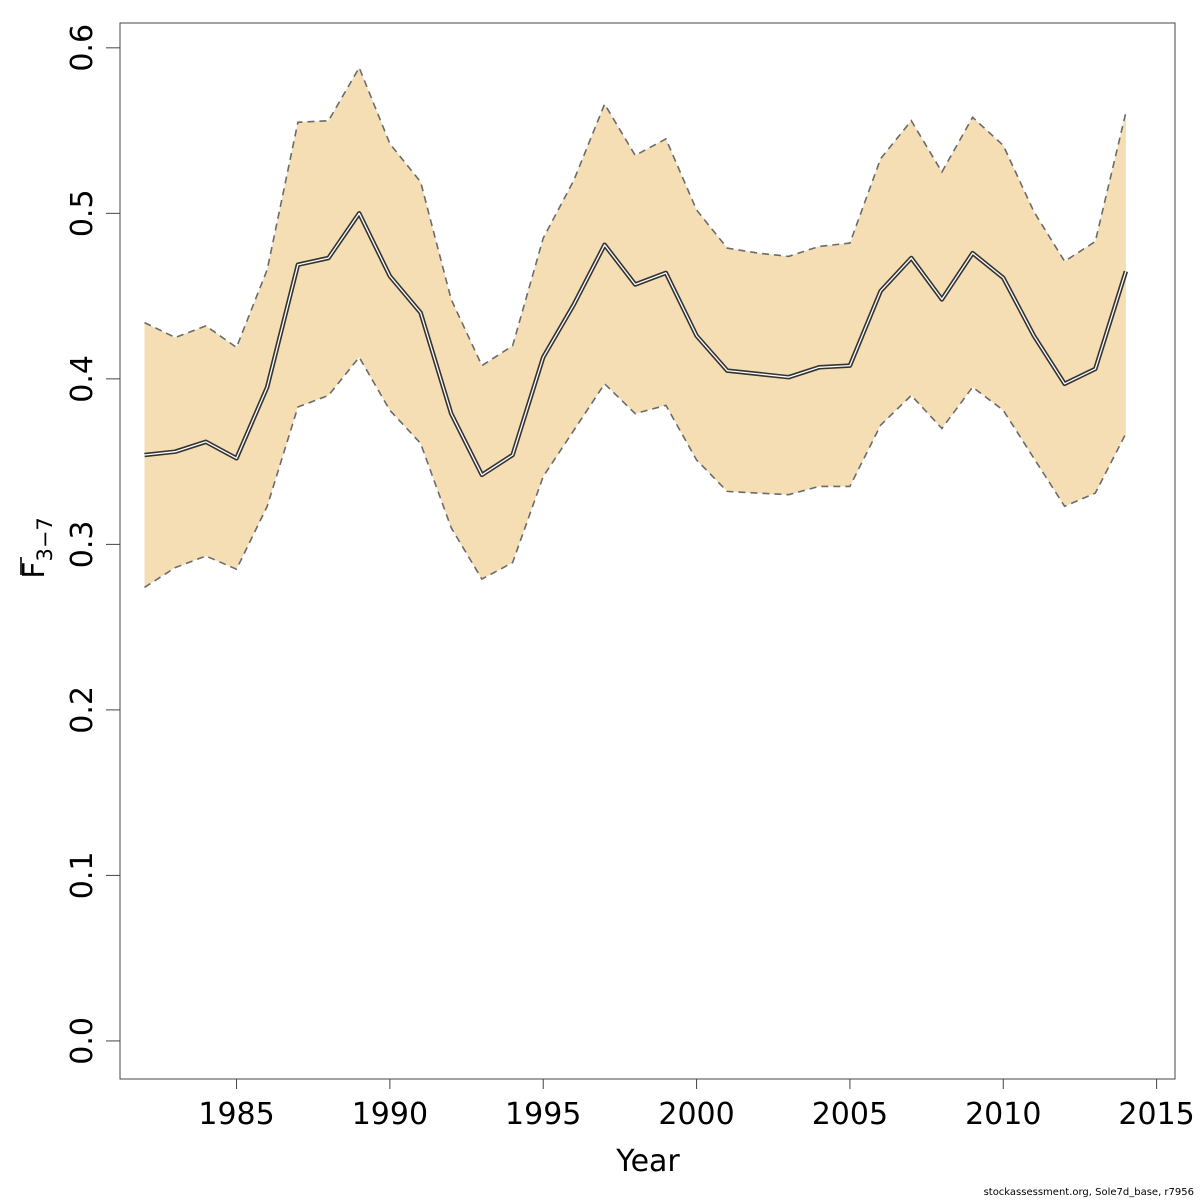  I want to click on svg-text: F3−7, so click(37, 548).